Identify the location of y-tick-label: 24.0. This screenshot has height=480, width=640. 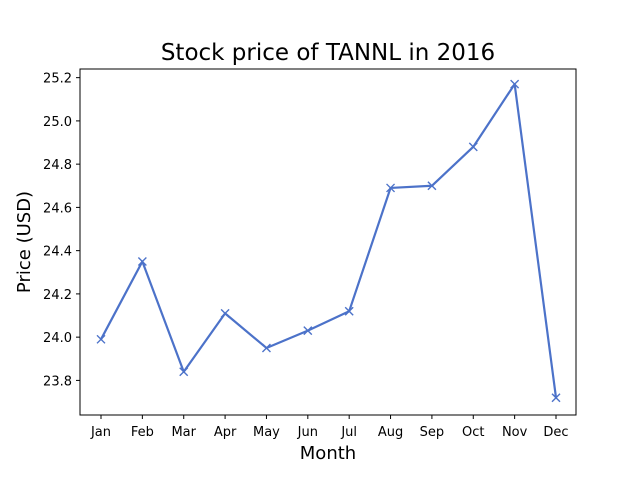
(57, 338).